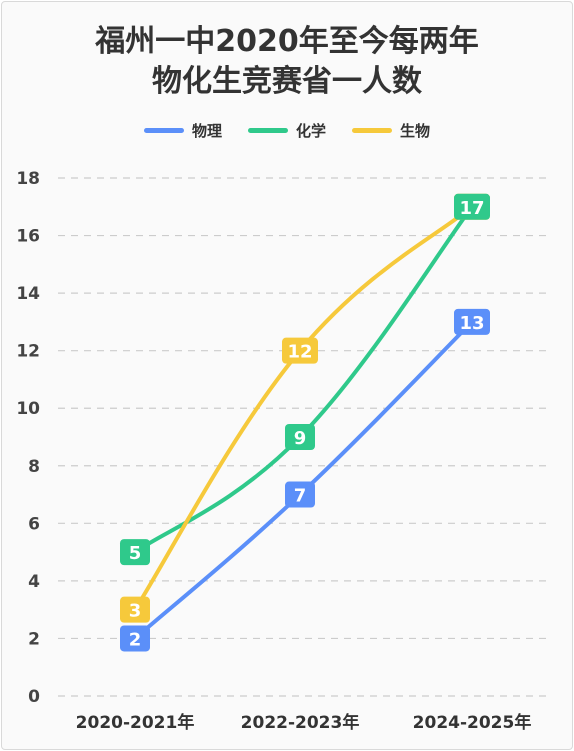 The image size is (574, 751). I want to click on data-label-0-1: 7, so click(300, 496).